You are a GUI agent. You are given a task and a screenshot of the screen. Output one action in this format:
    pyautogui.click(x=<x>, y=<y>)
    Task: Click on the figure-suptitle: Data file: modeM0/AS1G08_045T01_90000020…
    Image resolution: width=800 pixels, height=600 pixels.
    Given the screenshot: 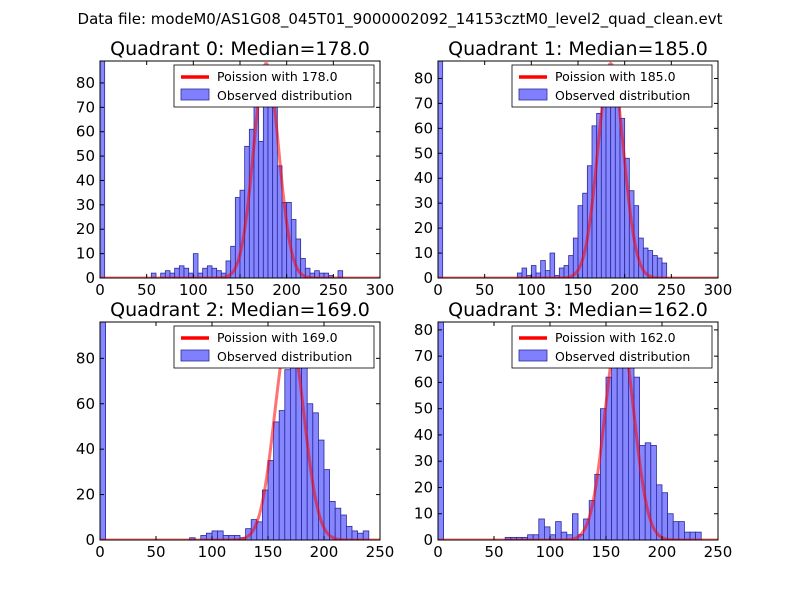 What is the action you would take?
    pyautogui.click(x=400, y=19)
    